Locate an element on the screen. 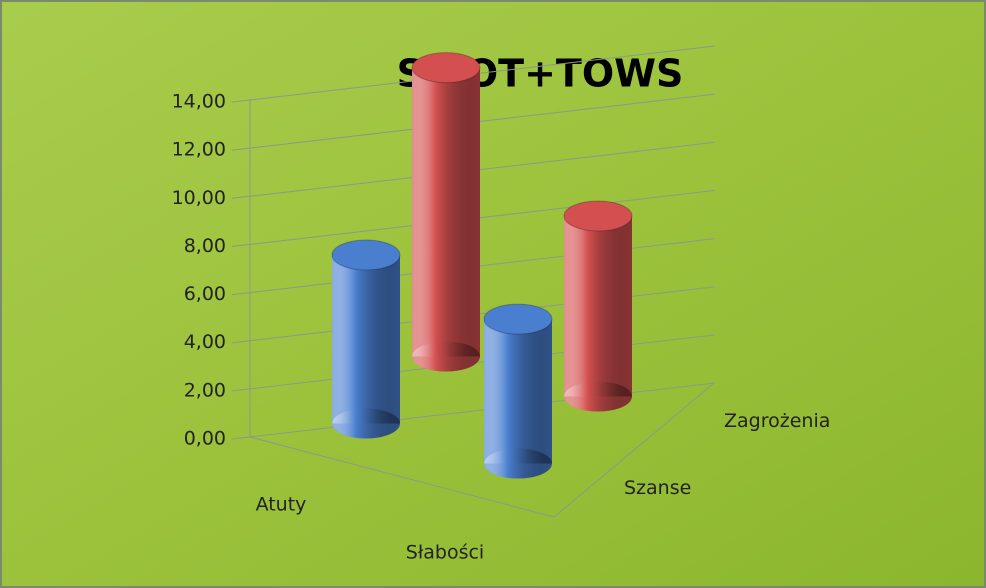 This screenshot has width=986, height=588. legend-label: Zagrożenia is located at coordinates (777, 421).